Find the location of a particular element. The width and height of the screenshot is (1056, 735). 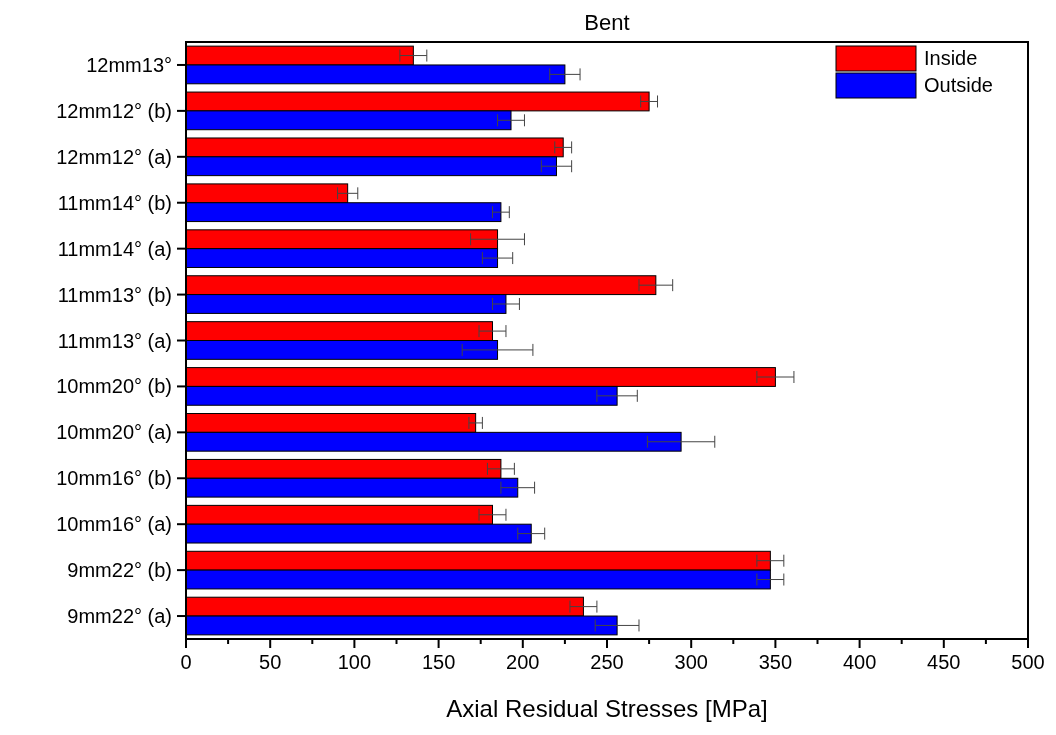

y-tick-label: 11mm13° (a) is located at coordinates (114, 340).